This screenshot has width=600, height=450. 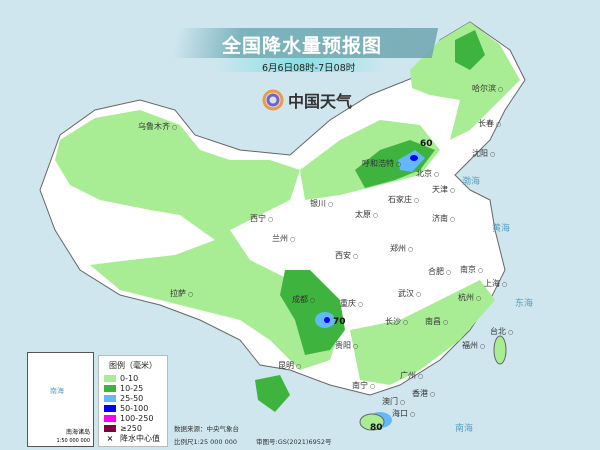 I want to click on city-label: 贵阳, so click(x=346, y=346).